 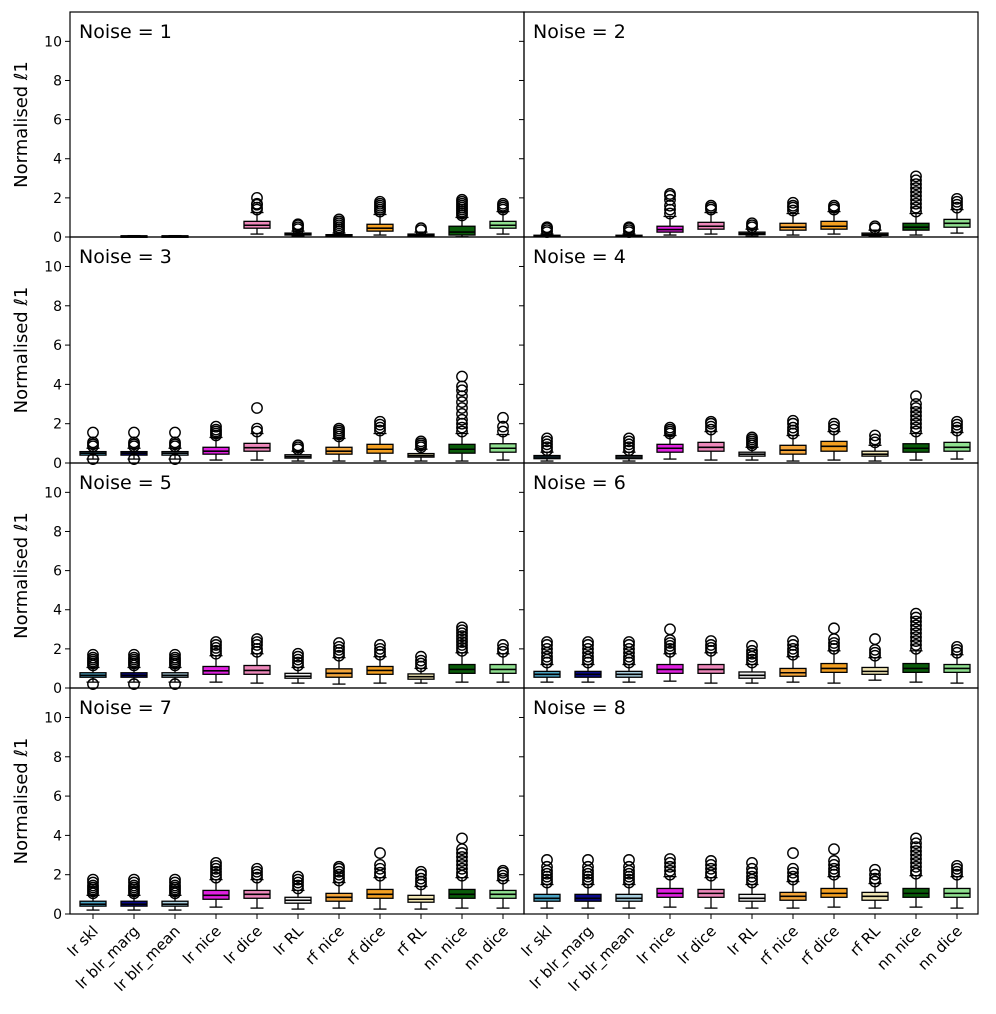 I want to click on box-nn-nice, so click(x=462, y=652).